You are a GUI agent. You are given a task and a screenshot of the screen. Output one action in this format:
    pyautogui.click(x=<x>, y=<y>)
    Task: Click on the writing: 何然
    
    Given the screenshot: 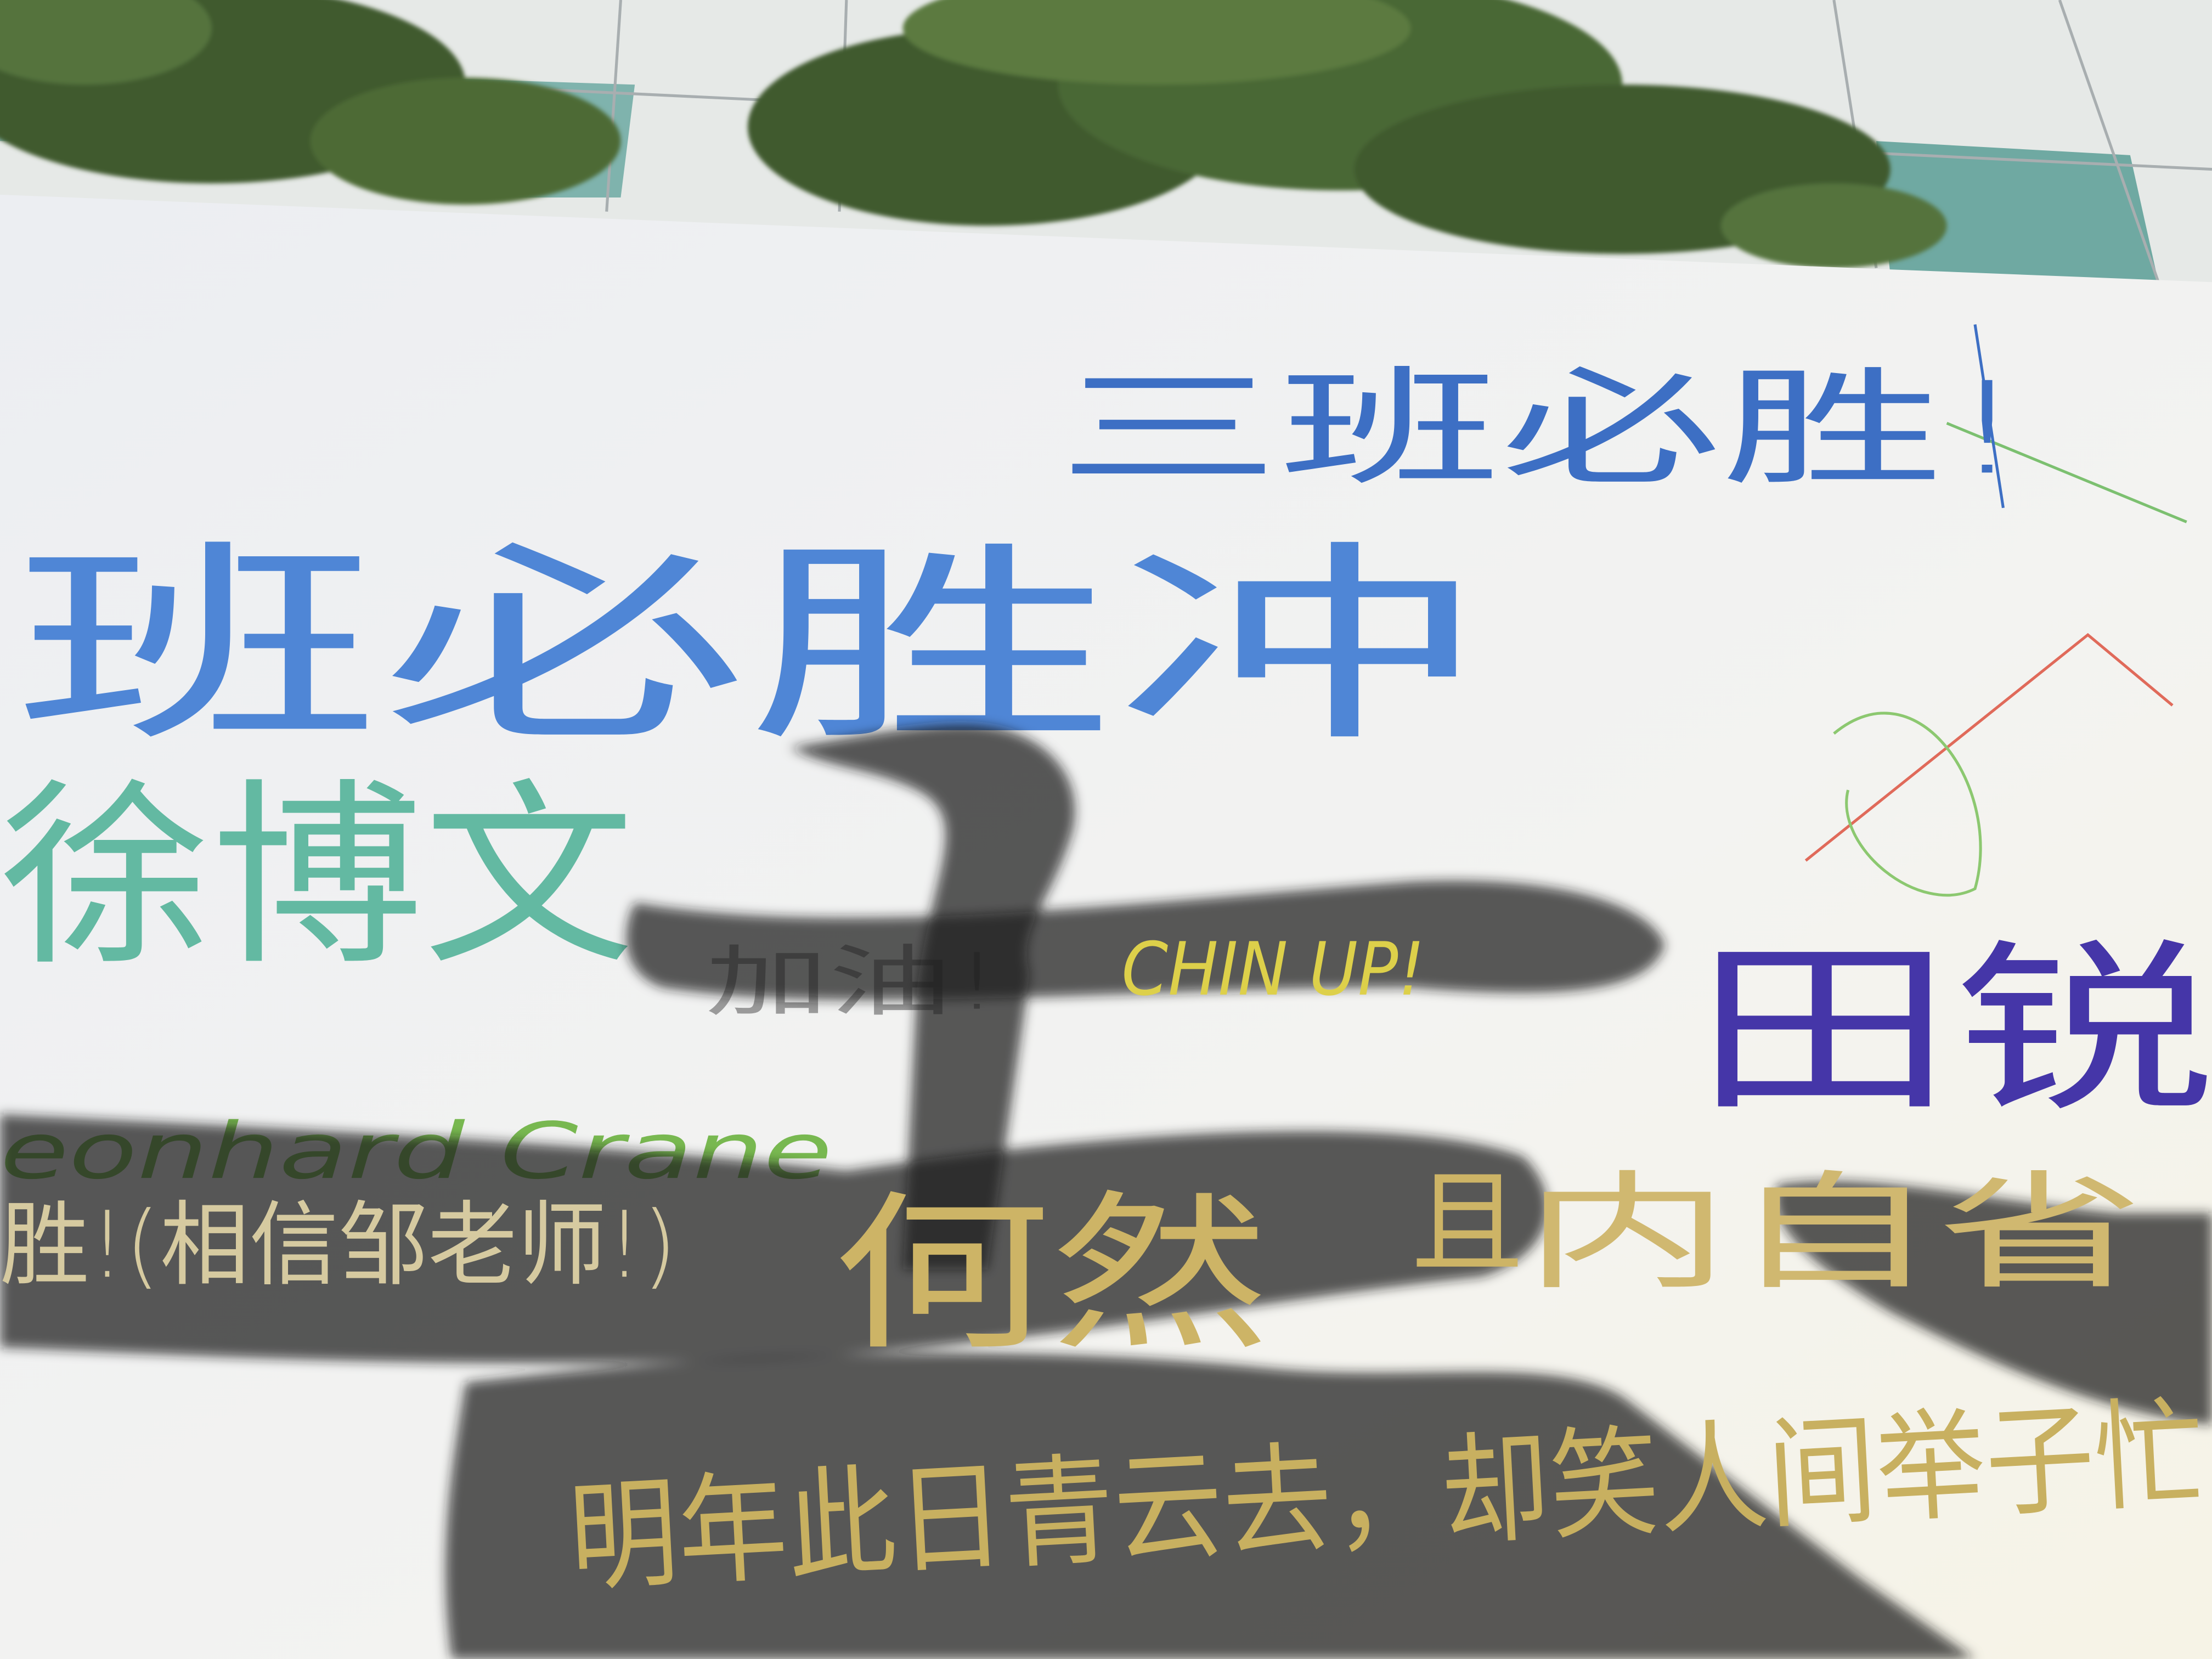 What is the action you would take?
    pyautogui.click(x=1050, y=1274)
    